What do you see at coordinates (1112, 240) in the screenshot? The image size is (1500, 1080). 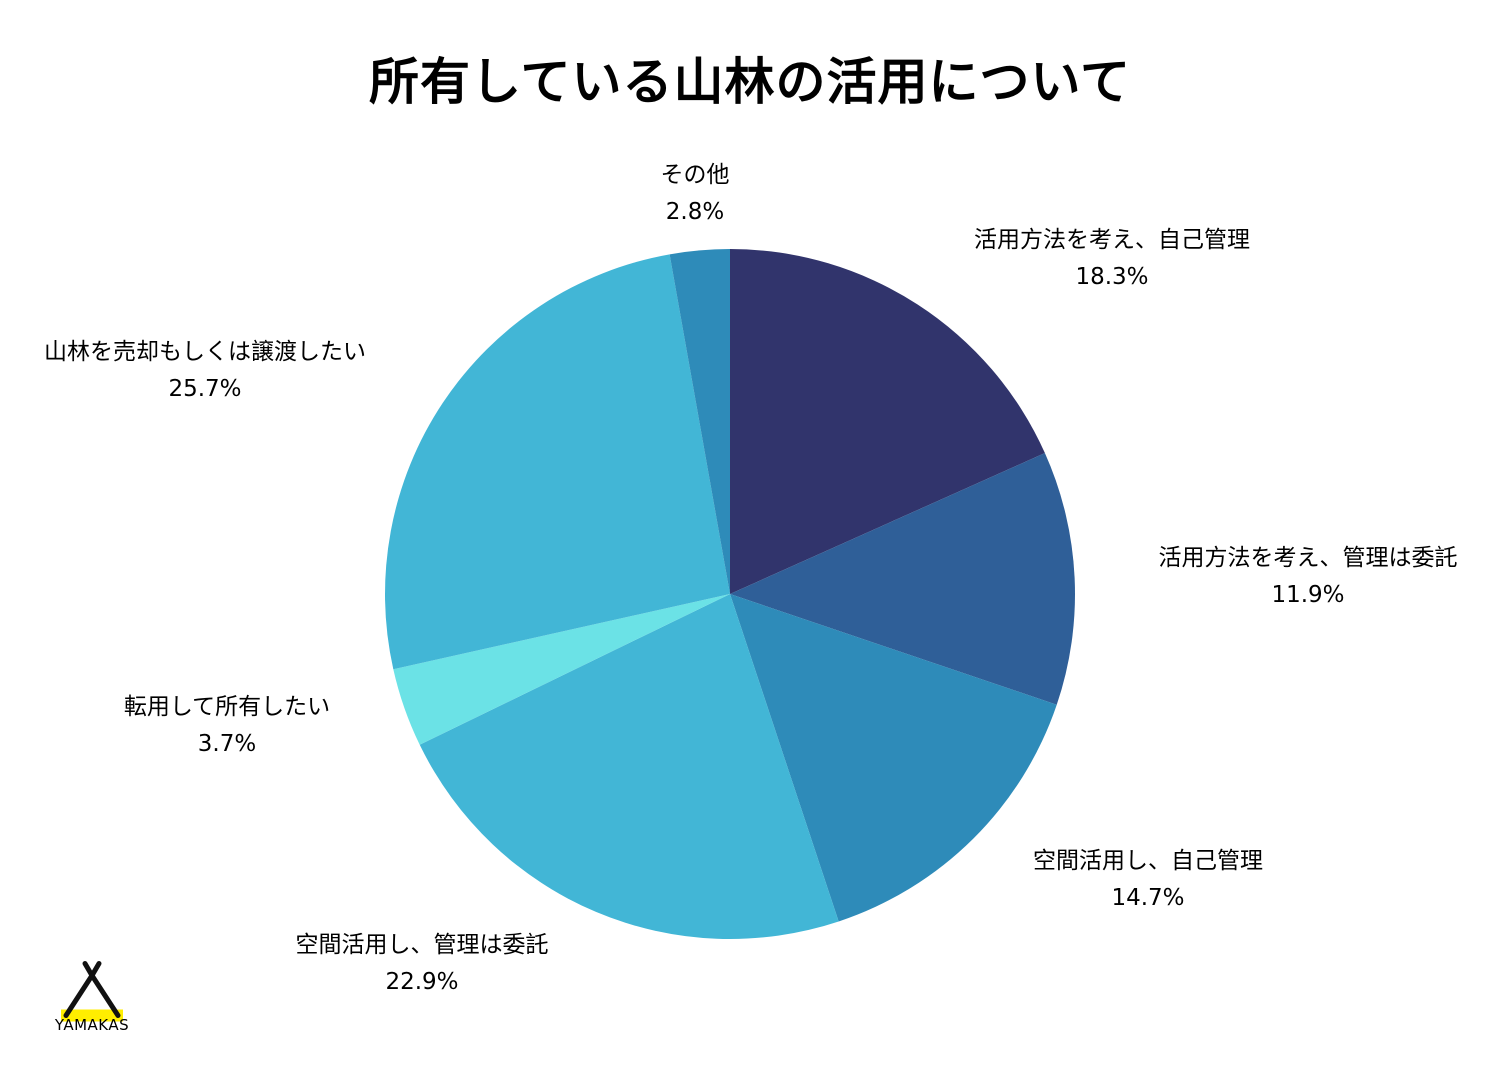 I see `slice-name: 活用方法を考え、自己管理` at bounding box center [1112, 240].